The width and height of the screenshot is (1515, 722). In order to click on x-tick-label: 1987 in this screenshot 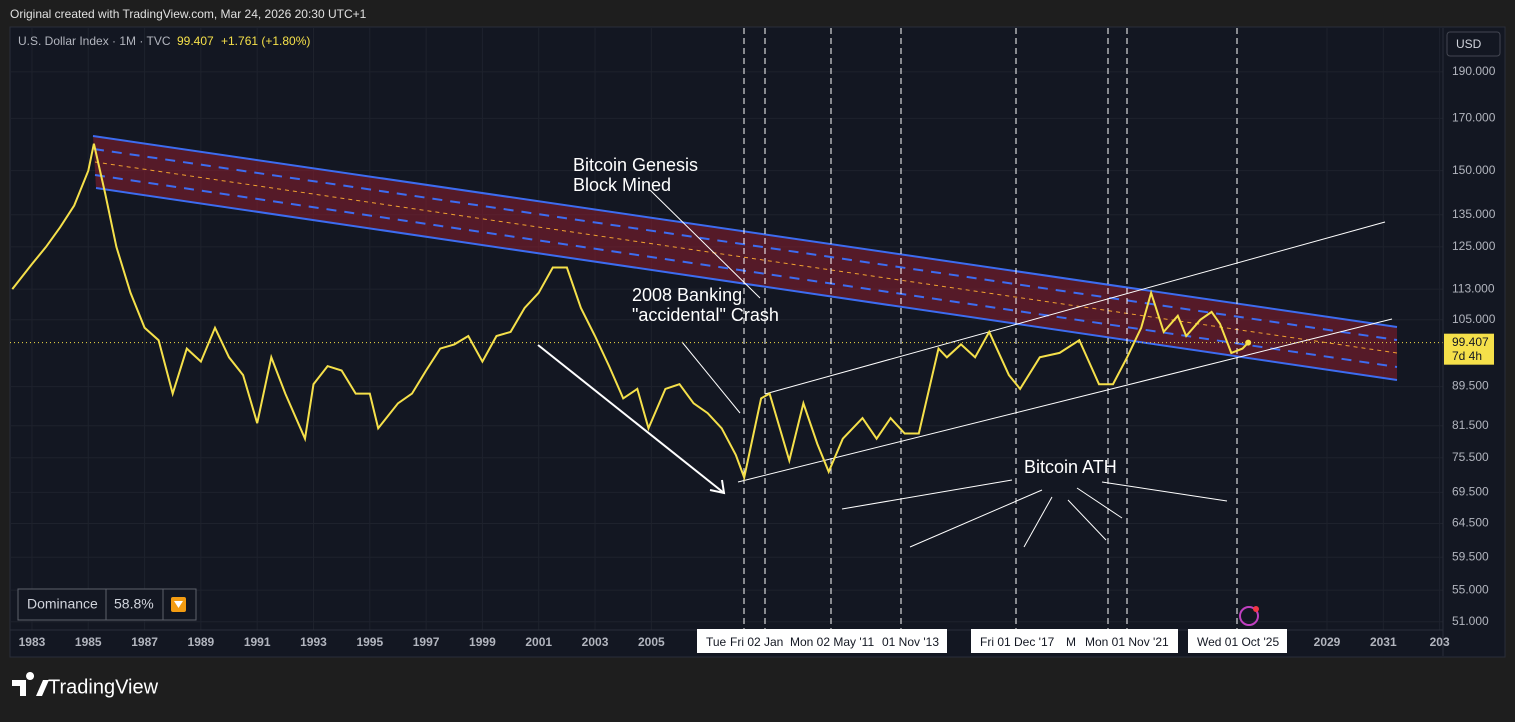, I will do `click(144, 642)`.